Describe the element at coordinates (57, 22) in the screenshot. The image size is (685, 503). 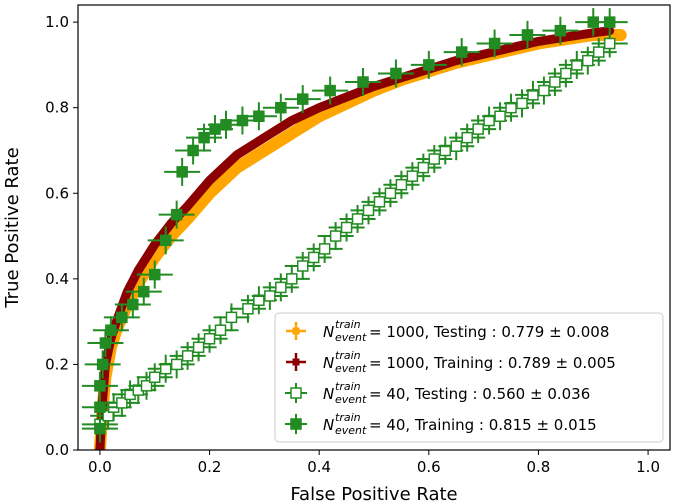
I see `y-tick-label: 1.0` at that location.